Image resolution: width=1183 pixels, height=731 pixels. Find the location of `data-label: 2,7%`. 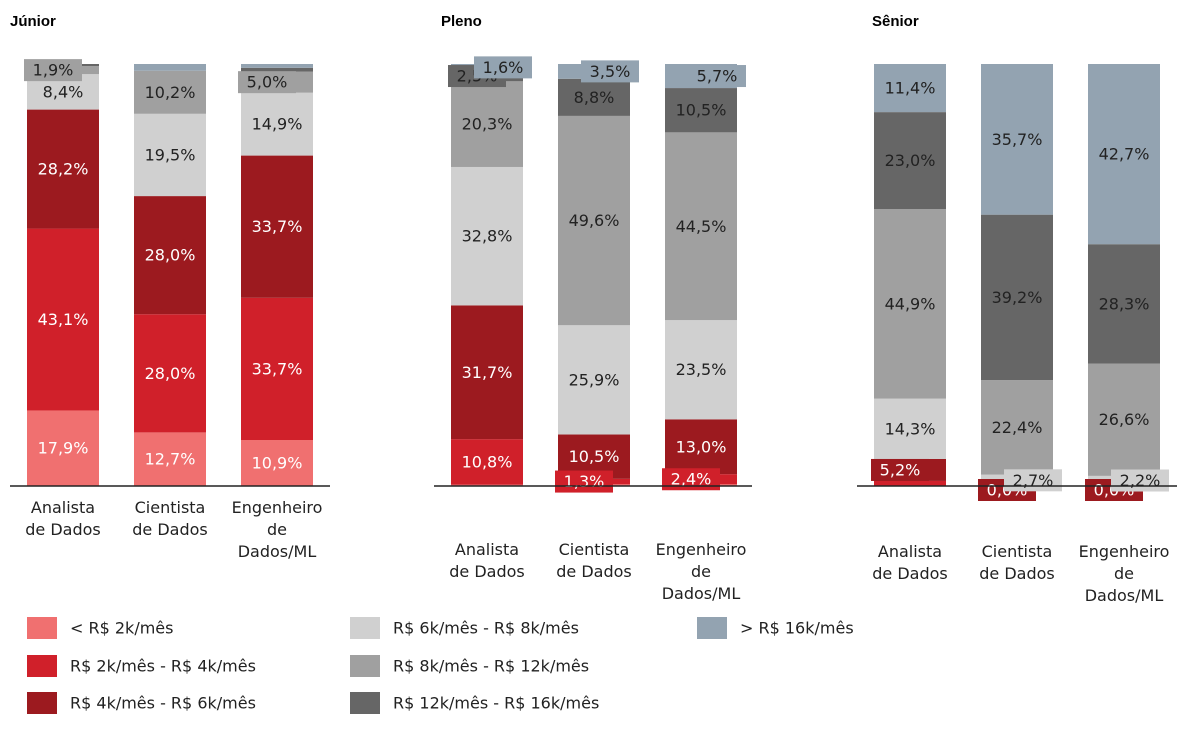

data-label: 2,7% is located at coordinates (1033, 480).